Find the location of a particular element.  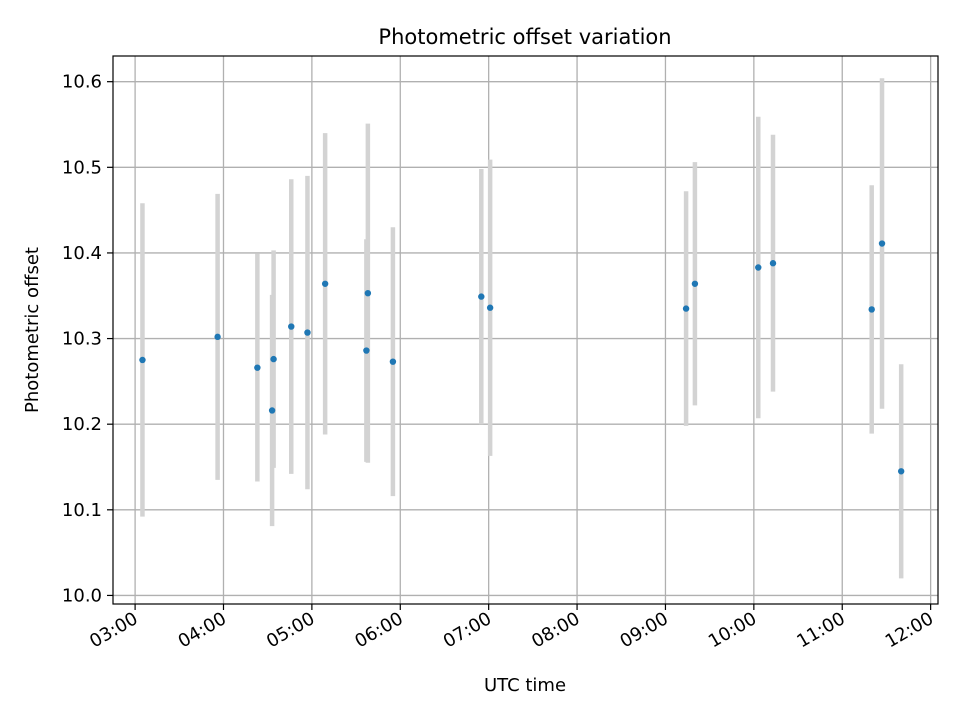

y-axis-label: Photometric offset is located at coordinates (32, 330).